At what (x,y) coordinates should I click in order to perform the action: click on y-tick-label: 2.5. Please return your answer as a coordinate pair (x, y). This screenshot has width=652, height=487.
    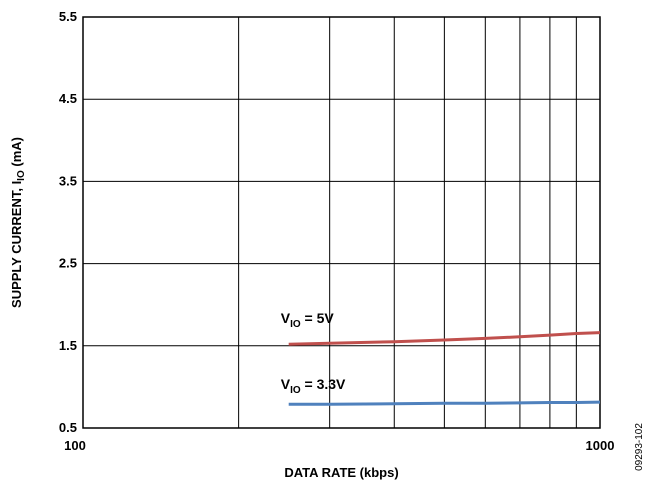
    Looking at the image, I should click on (68, 263).